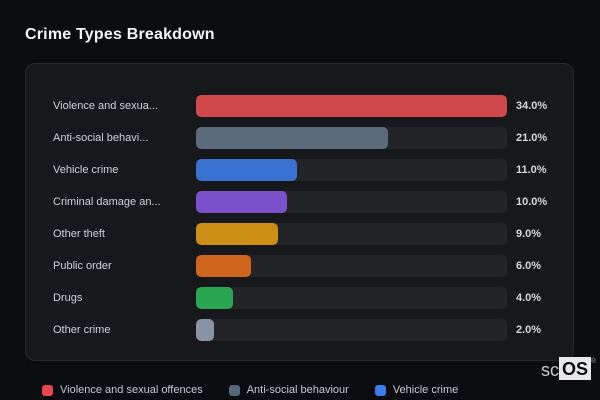 Image resolution: width=600 pixels, height=400 pixels. Describe the element at coordinates (529, 298) in the screenshot. I see `value-label: 4.0%` at that location.